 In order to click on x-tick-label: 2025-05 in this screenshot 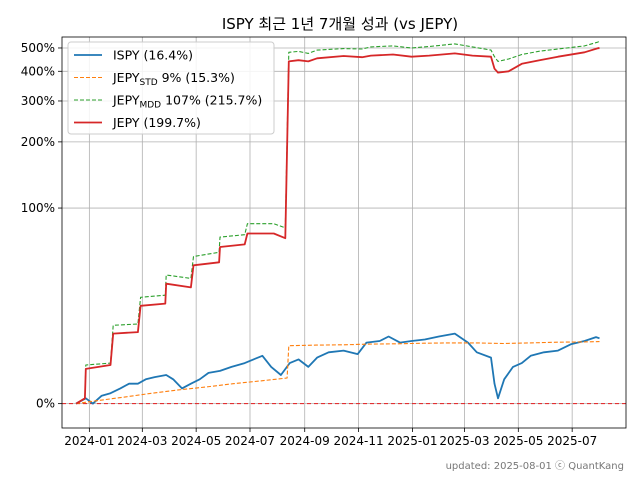, I will do `click(518, 441)`.